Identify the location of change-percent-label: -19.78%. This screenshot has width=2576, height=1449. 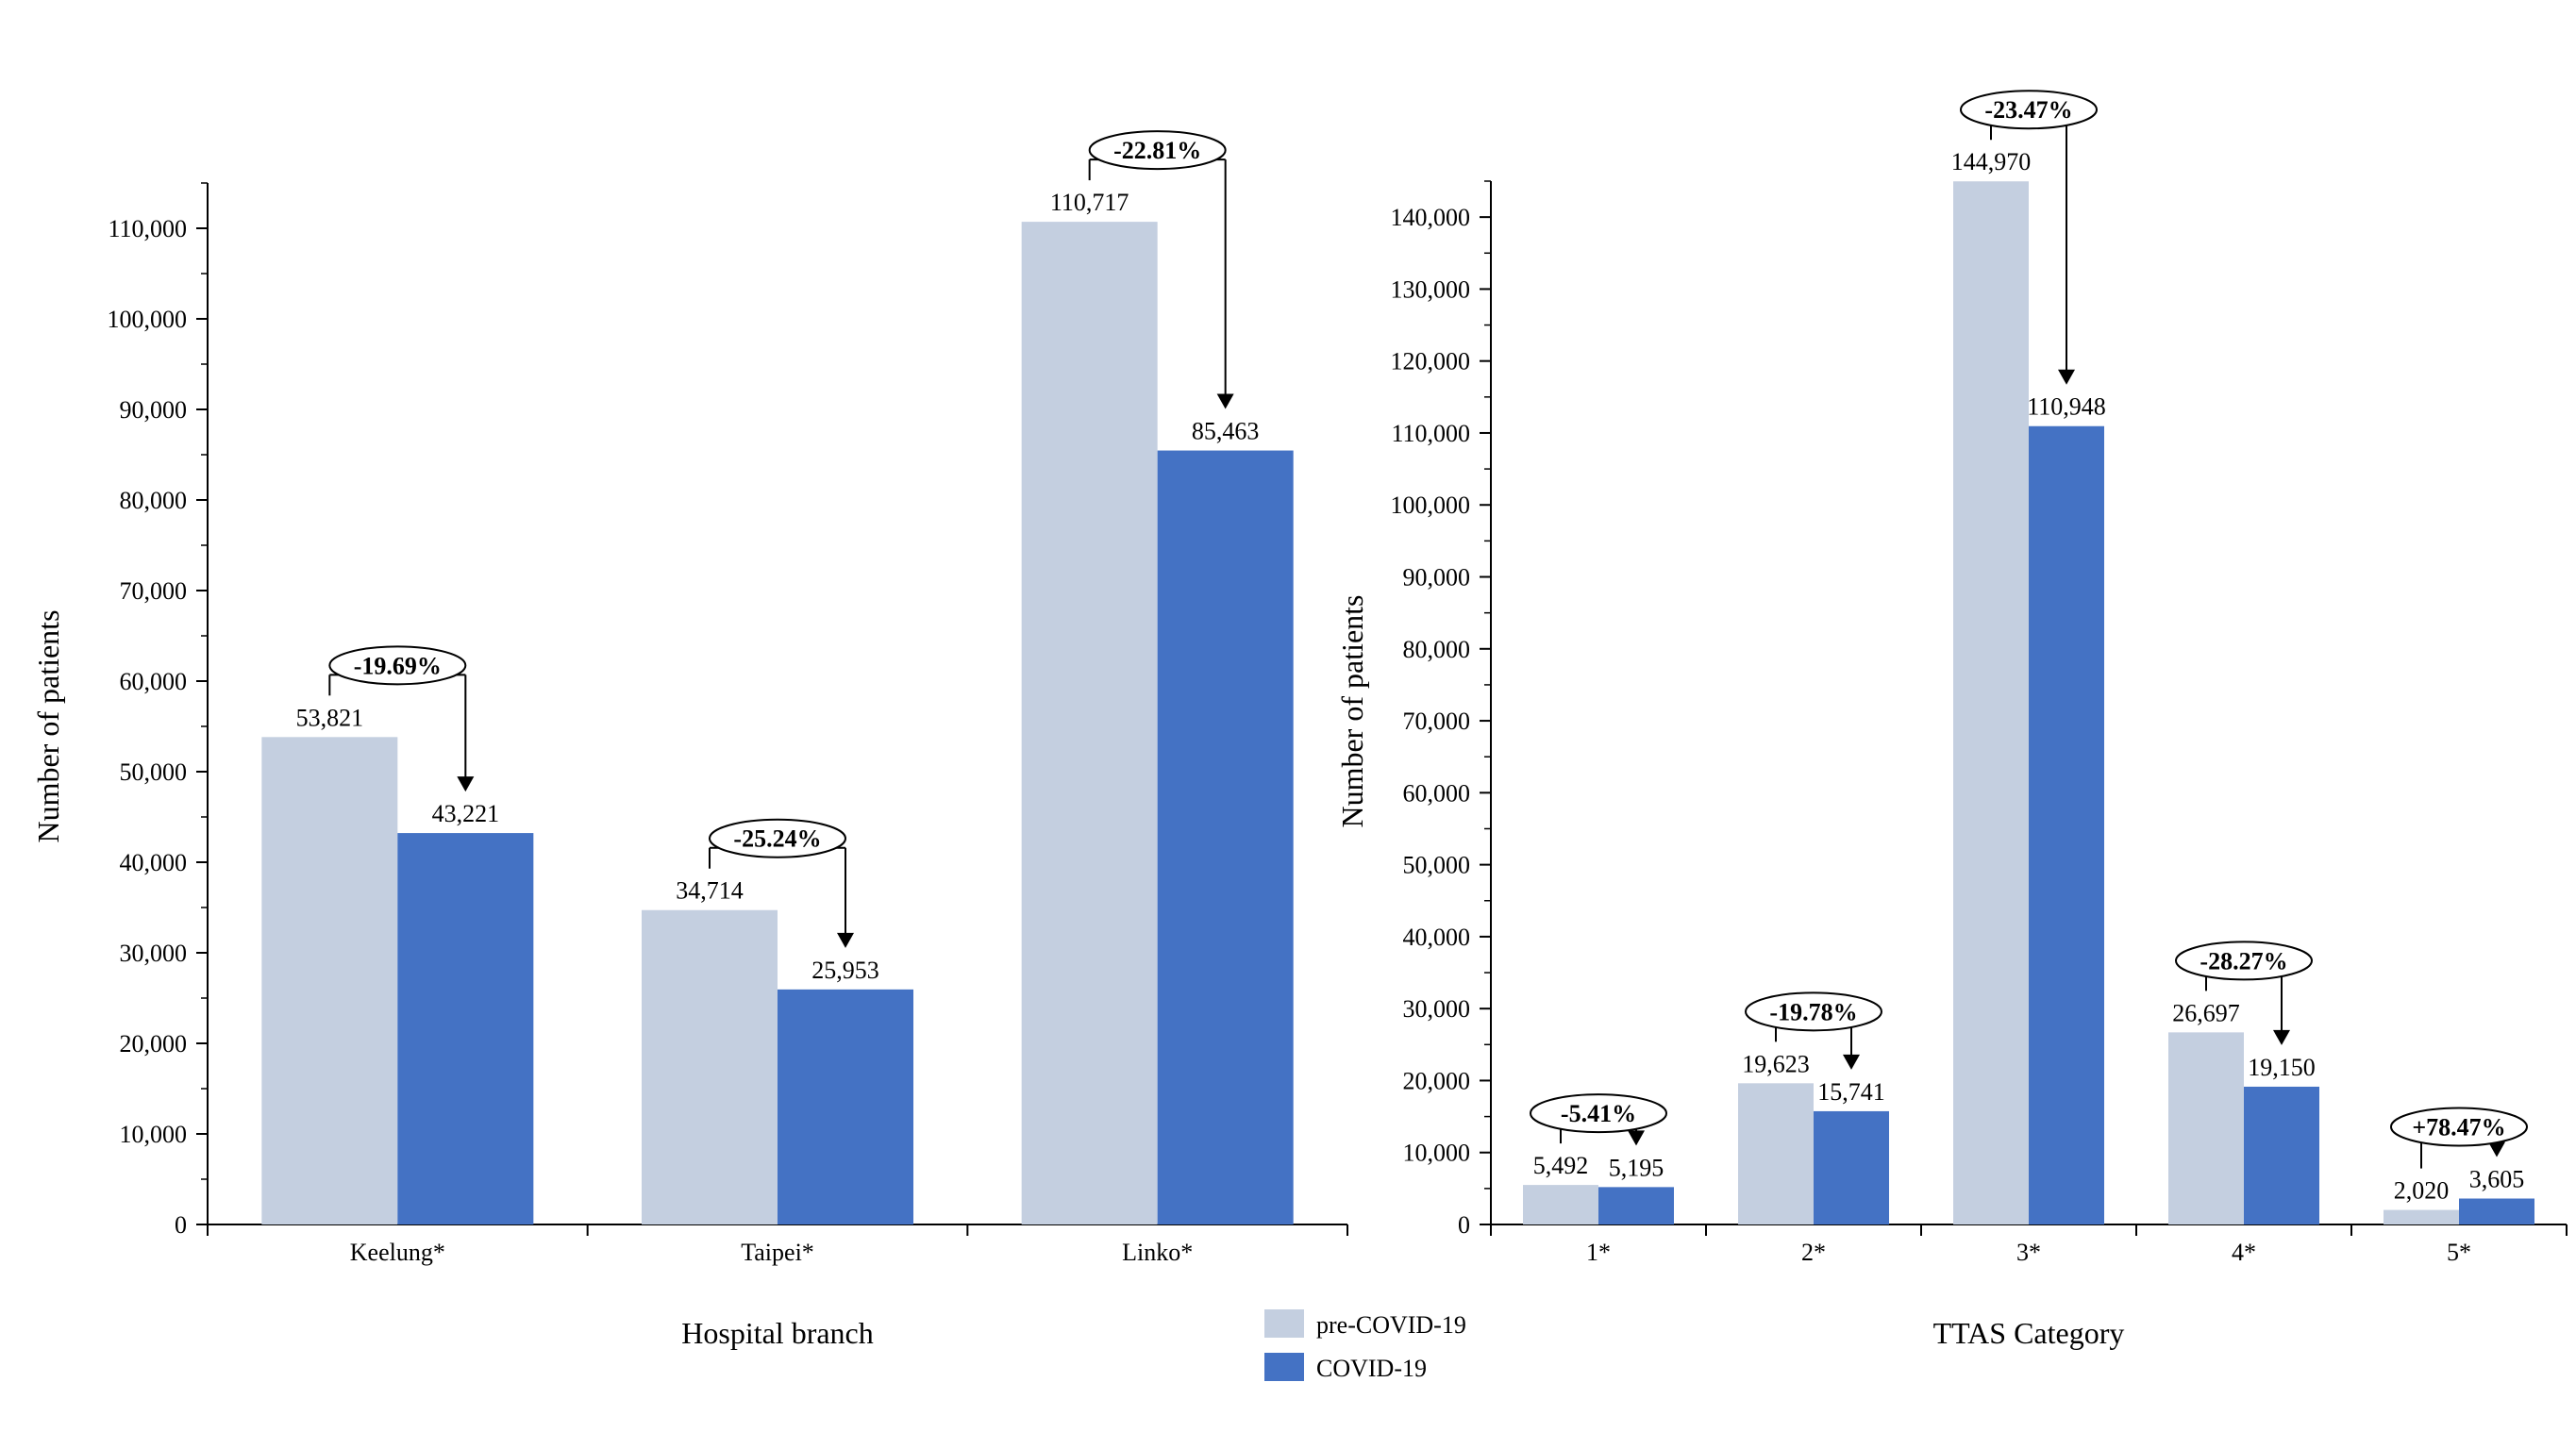
(1813, 1011).